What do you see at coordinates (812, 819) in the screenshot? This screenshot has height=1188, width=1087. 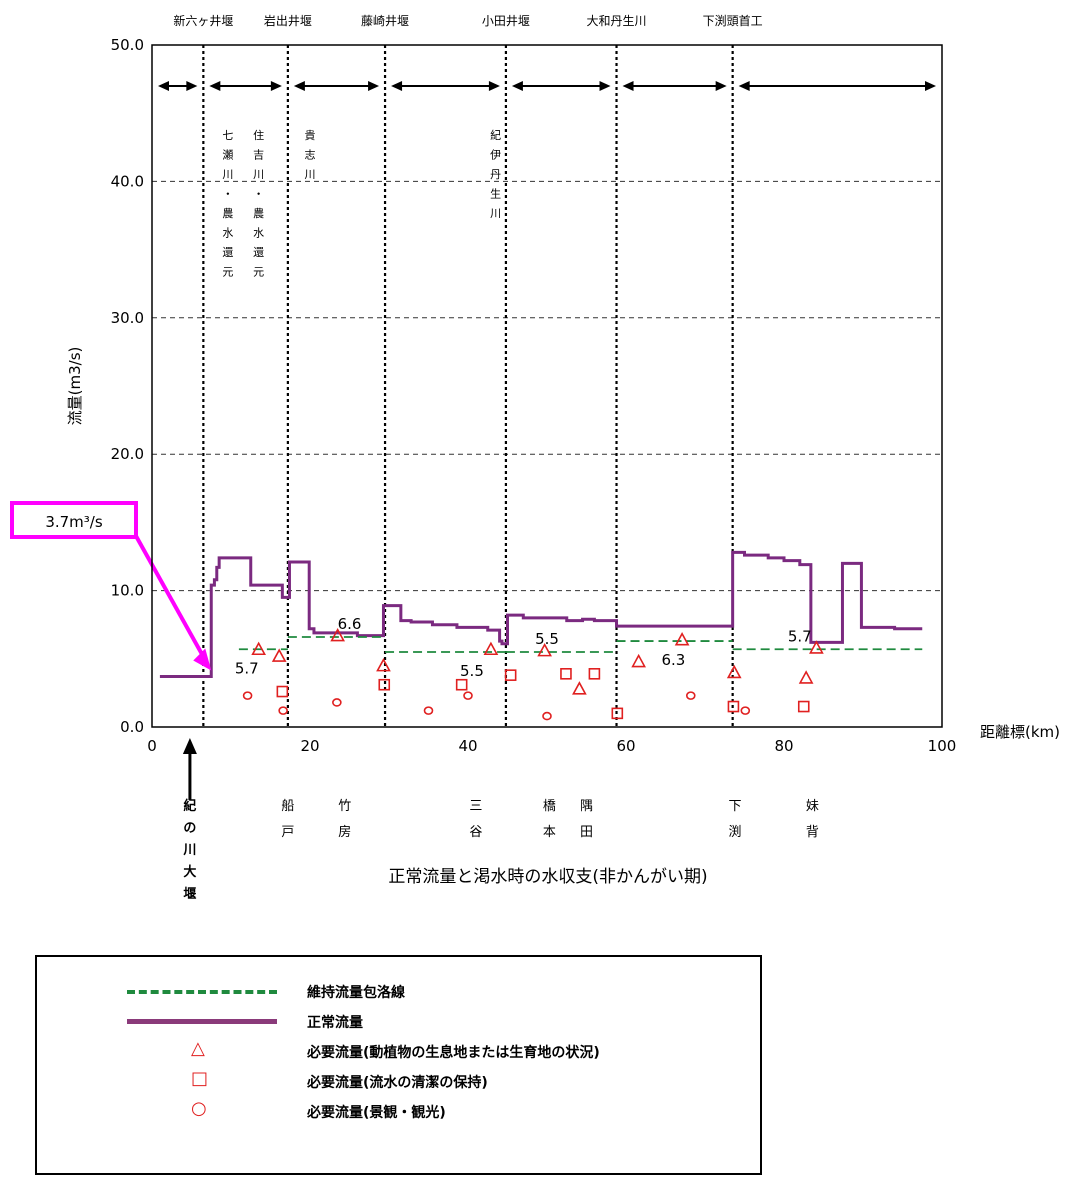 I see `location-label: 妹背` at bounding box center [812, 819].